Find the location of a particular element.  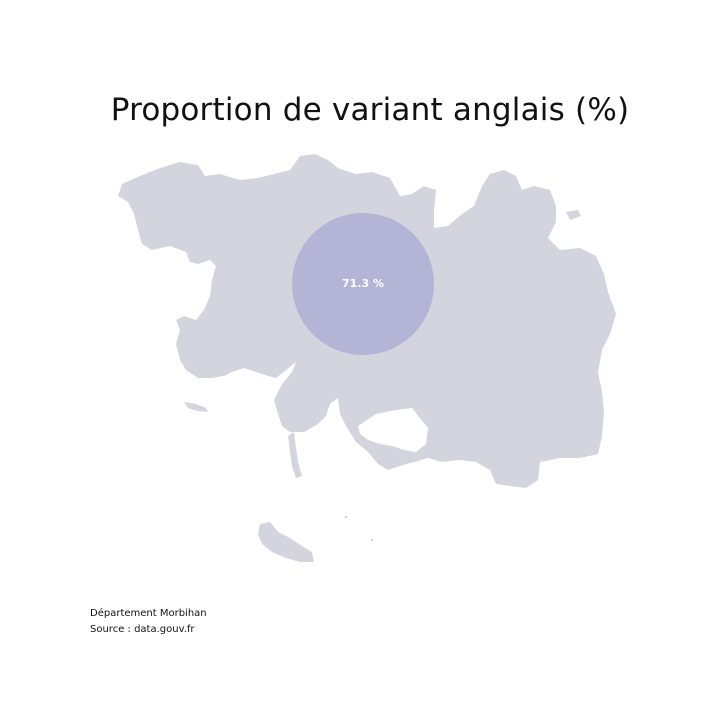

value-bubble-label: 71.3 % is located at coordinates (363, 283).